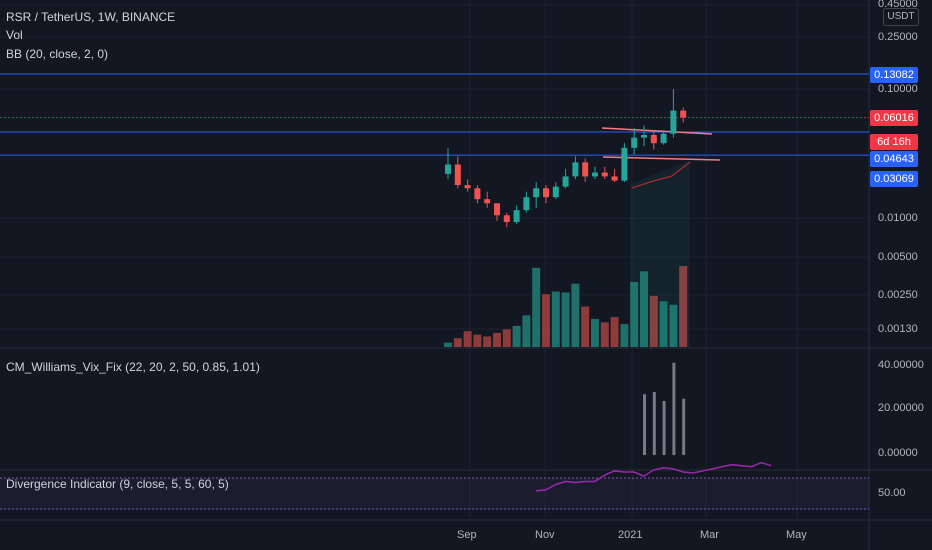  I want to click on bollinger-basis-line, so click(661, 175).